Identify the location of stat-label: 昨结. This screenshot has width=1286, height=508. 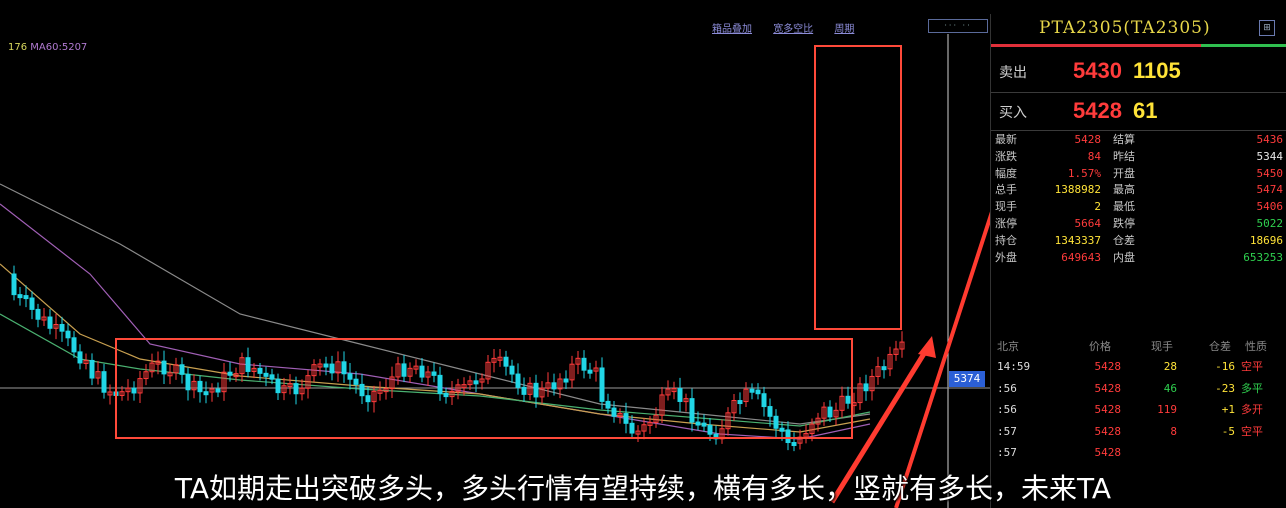
(1124, 156).